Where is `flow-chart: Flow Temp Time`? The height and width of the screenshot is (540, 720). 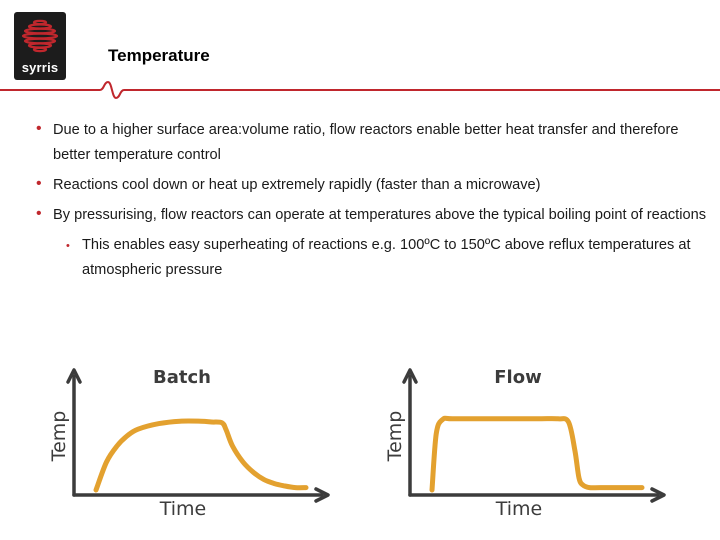
flow-chart: Flow Temp Time is located at coordinates (525, 443).